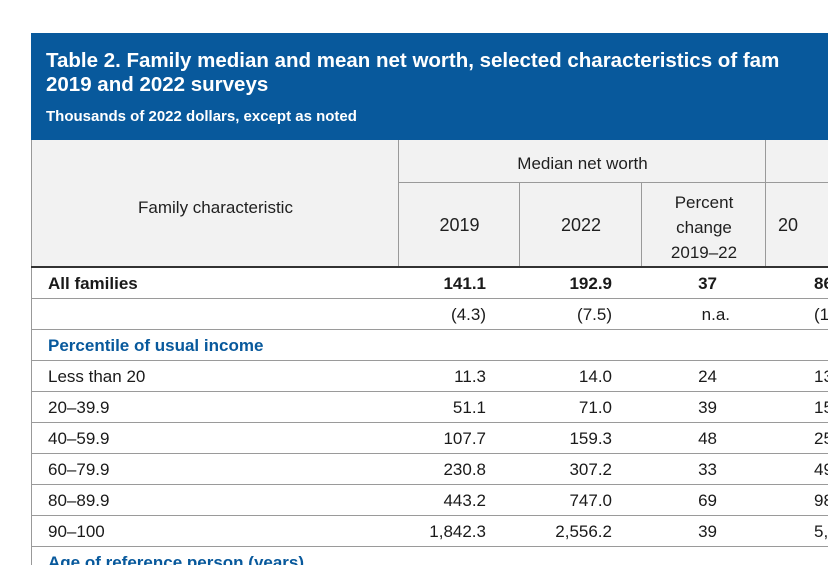 This screenshot has width=828, height=565. What do you see at coordinates (704, 202) in the screenshot?
I see `header-percent-line-1: Percent` at bounding box center [704, 202].